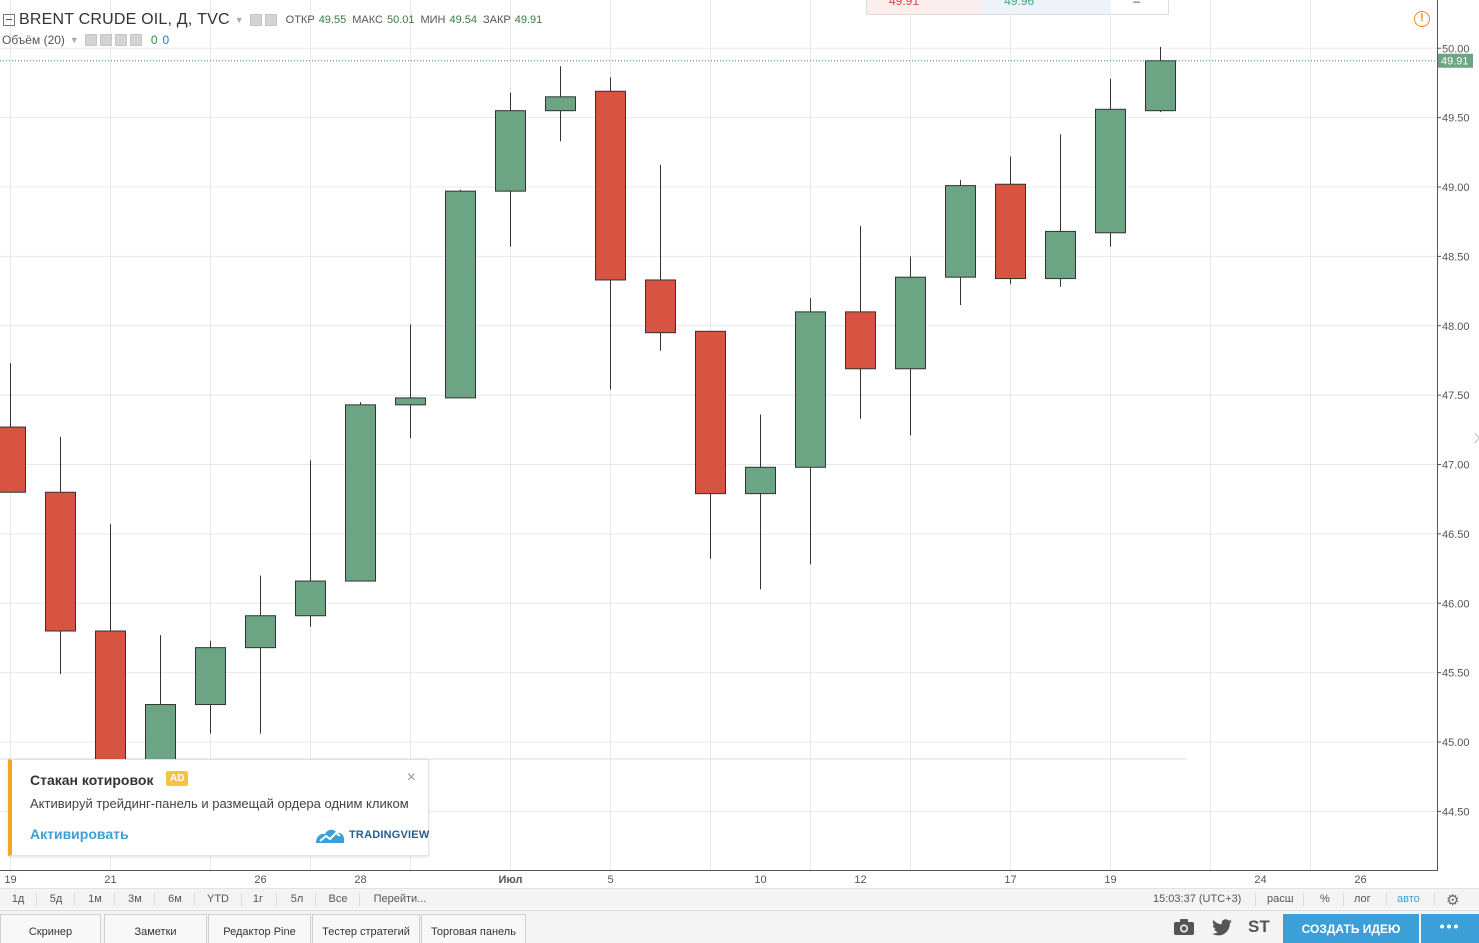 The width and height of the screenshot is (1479, 943). What do you see at coordinates (1362, 899) in the screenshot?
I see `log-scale-button: лог` at bounding box center [1362, 899].